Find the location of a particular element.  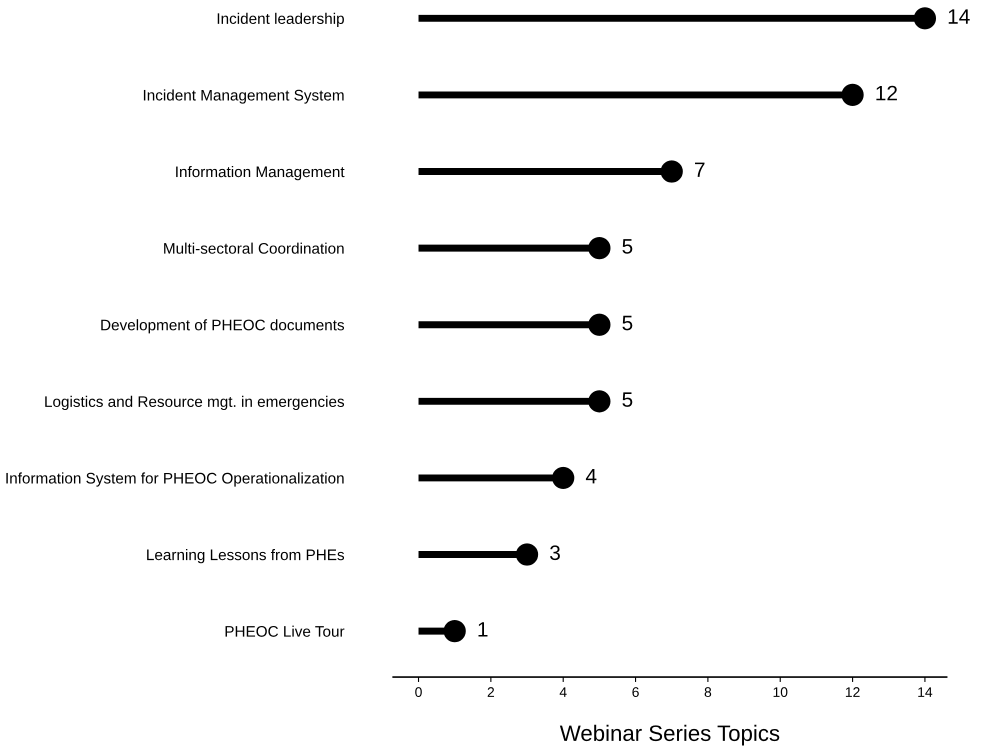

y-tick-label: Information Management is located at coordinates (260, 173).